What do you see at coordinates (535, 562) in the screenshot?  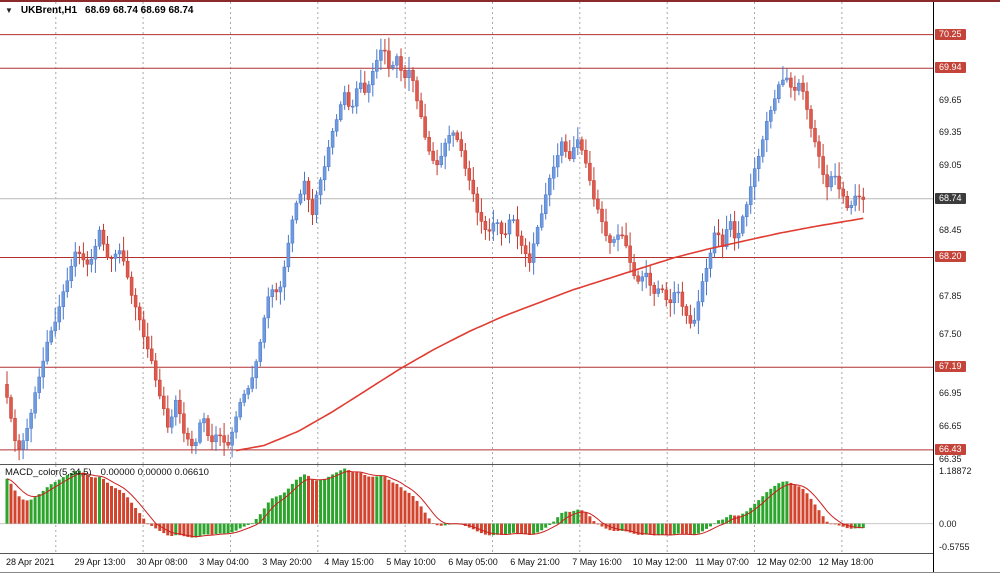 I see `time-axis-label: 6 May 21:00` at bounding box center [535, 562].